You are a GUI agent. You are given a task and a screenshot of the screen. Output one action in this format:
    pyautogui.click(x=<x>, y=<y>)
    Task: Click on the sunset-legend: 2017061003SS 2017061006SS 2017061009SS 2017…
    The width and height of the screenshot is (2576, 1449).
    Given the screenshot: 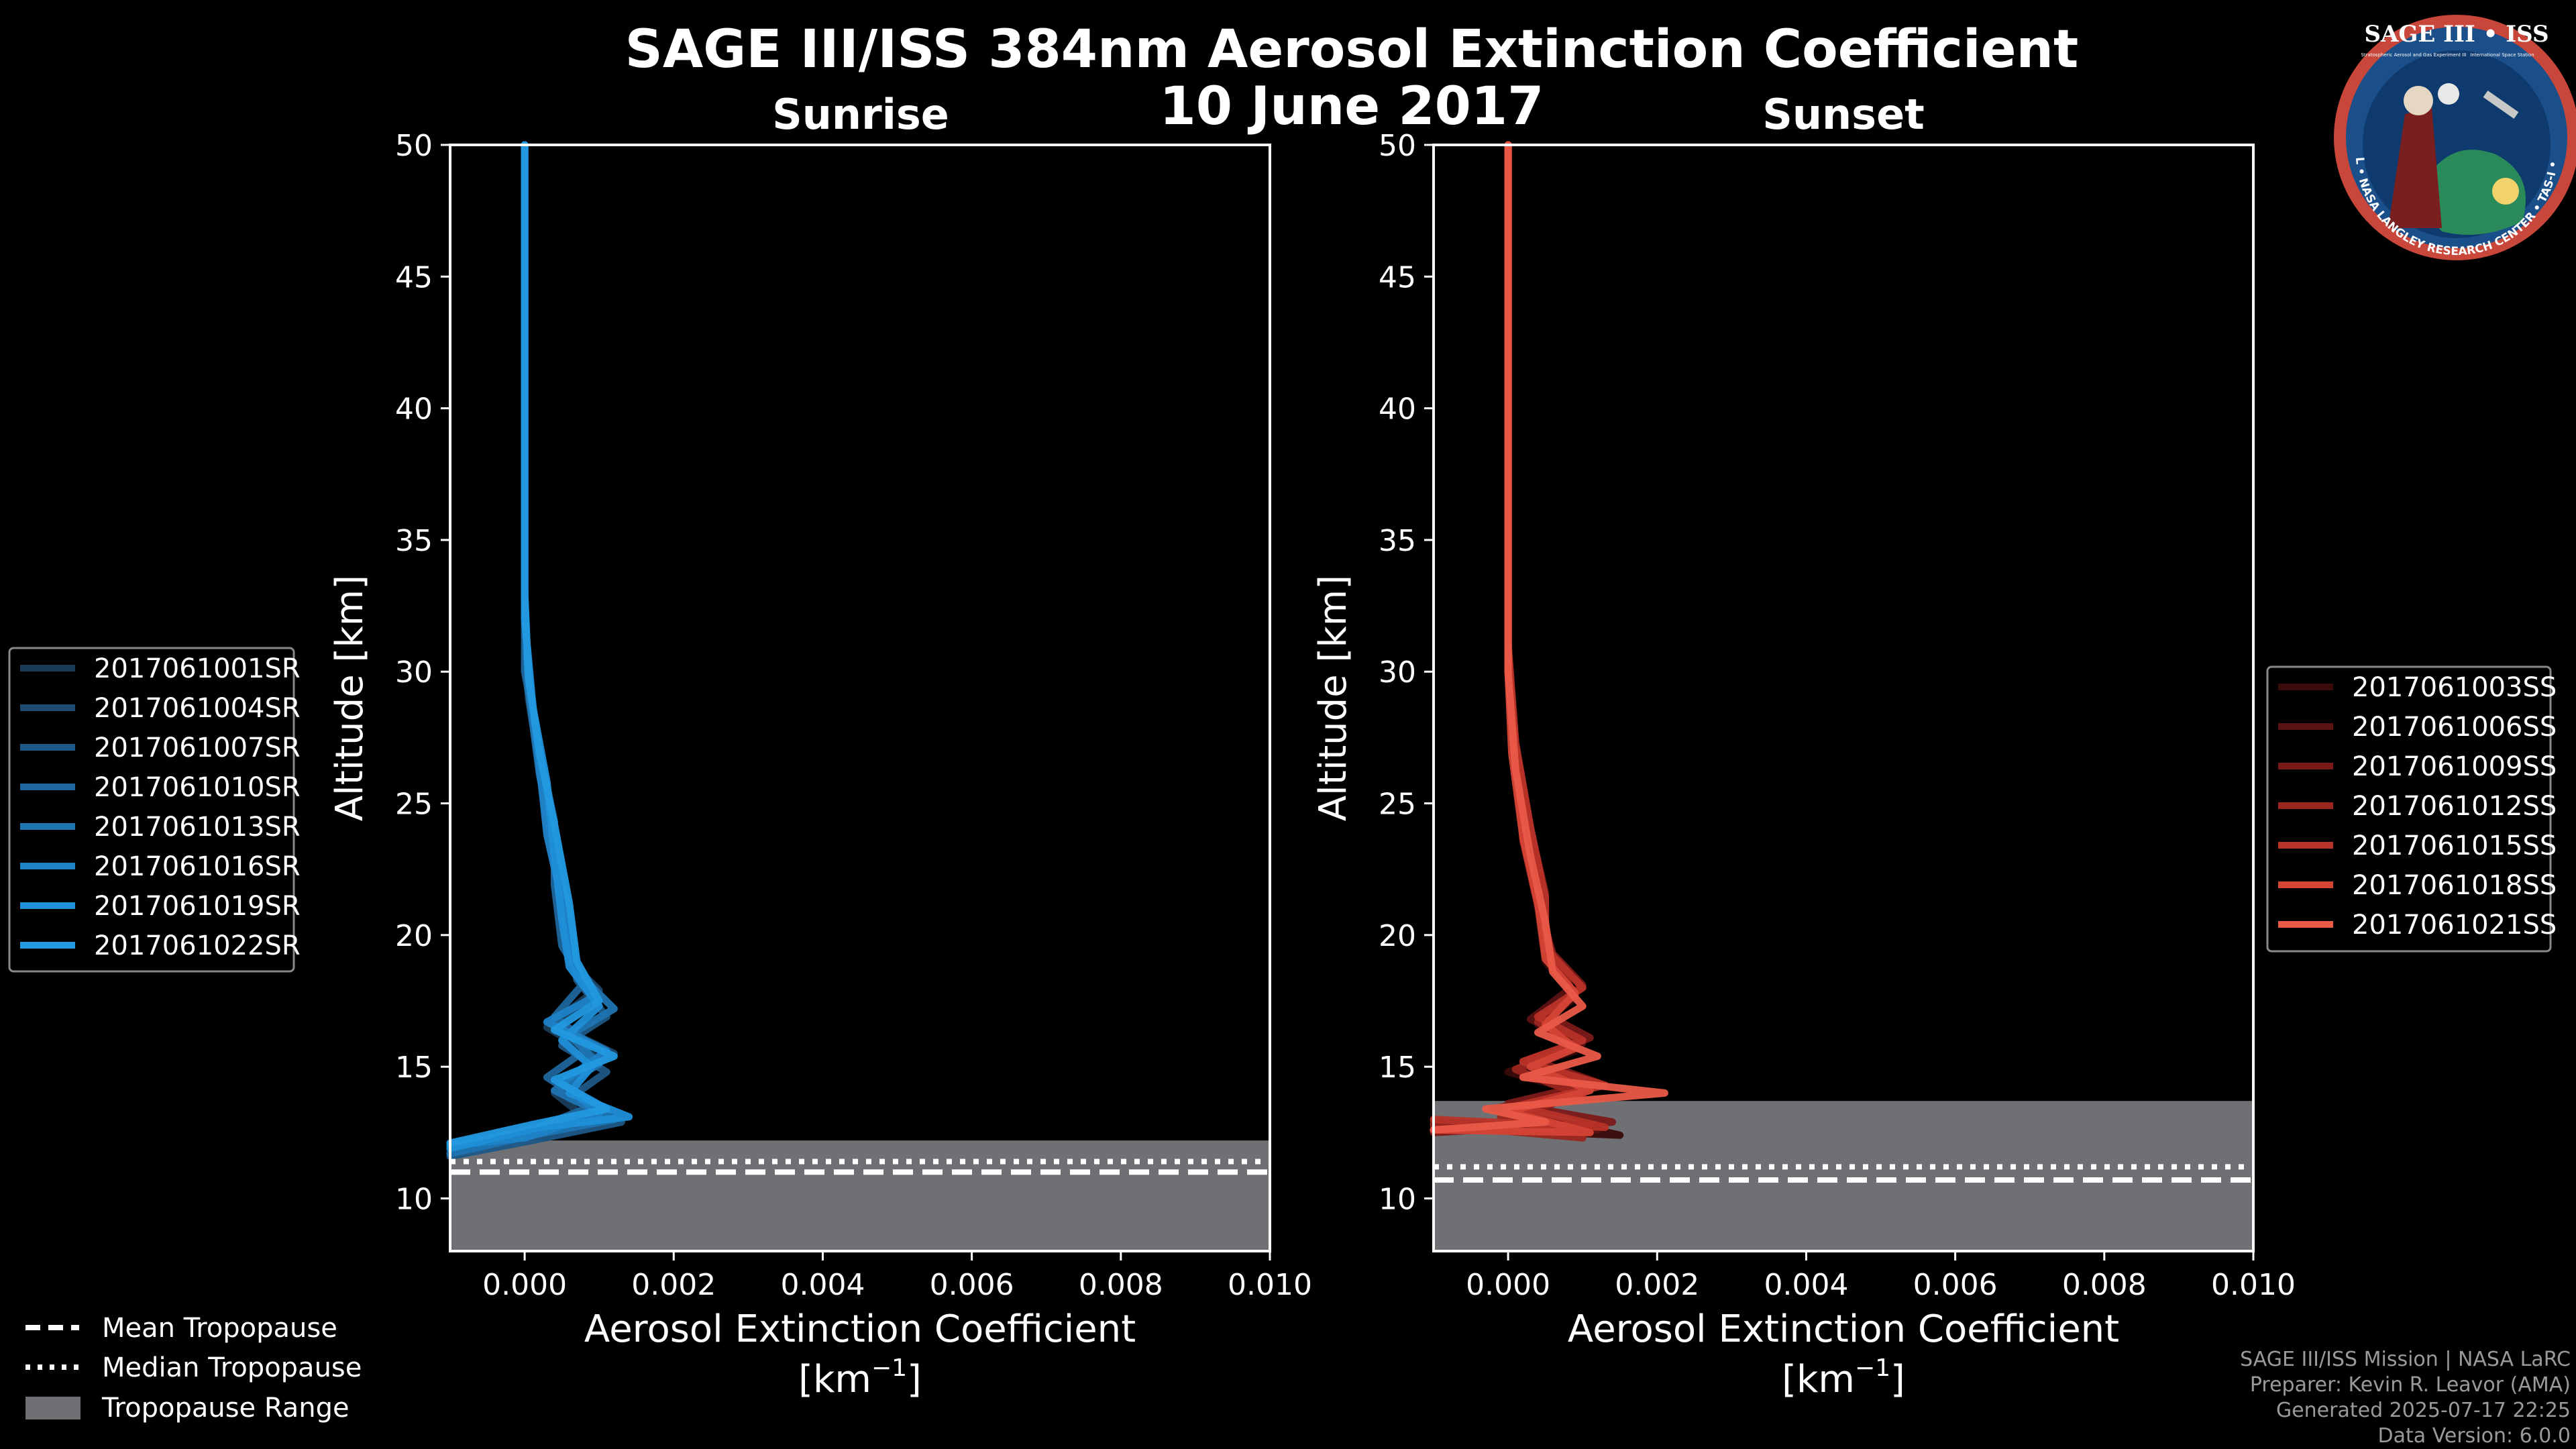 What is the action you would take?
    pyautogui.click(x=2411, y=809)
    